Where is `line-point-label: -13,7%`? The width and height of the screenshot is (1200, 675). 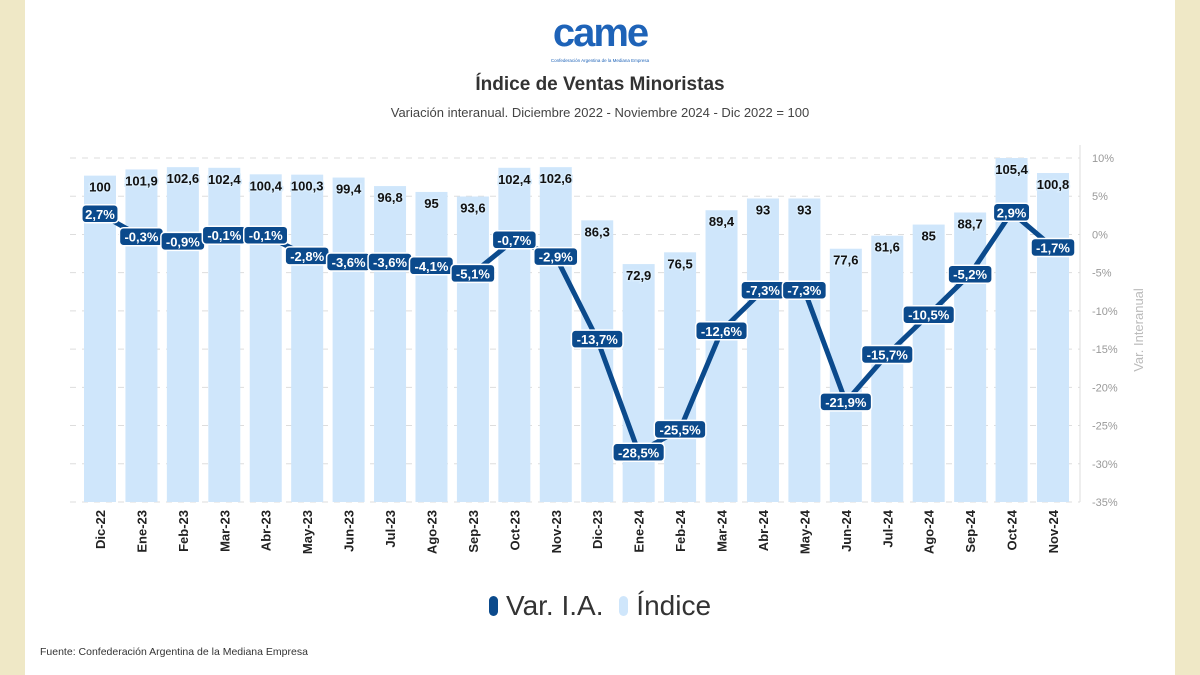
line-point-label: -13,7% is located at coordinates (598, 339).